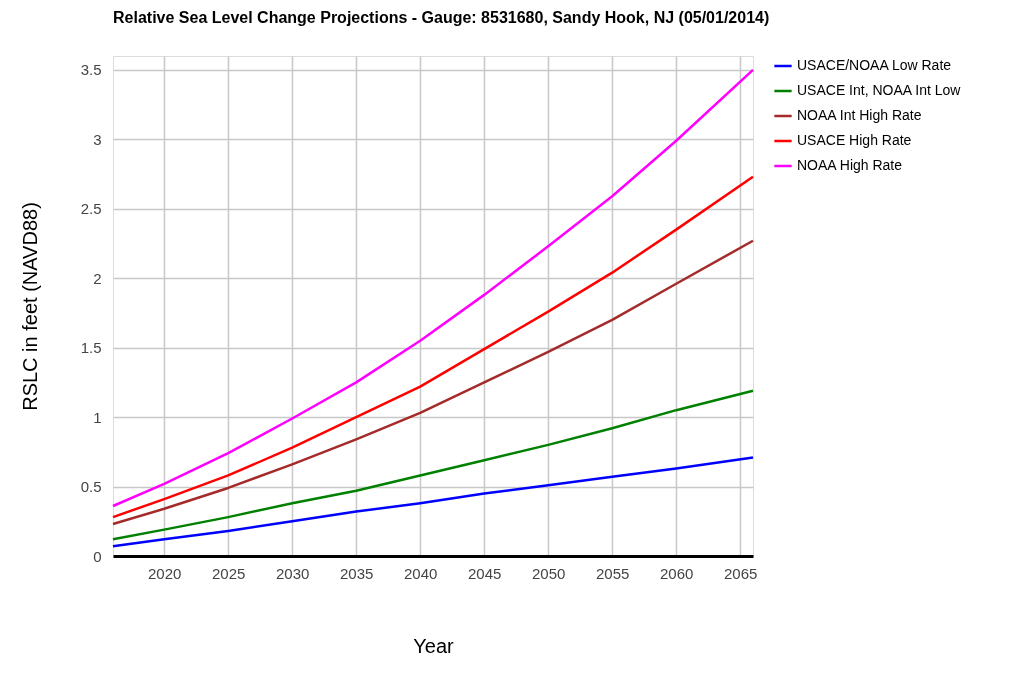 This screenshot has width=1015, height=691. What do you see at coordinates (879, 90) in the screenshot?
I see `legend-label: USACE Int, NOAA Int Low` at bounding box center [879, 90].